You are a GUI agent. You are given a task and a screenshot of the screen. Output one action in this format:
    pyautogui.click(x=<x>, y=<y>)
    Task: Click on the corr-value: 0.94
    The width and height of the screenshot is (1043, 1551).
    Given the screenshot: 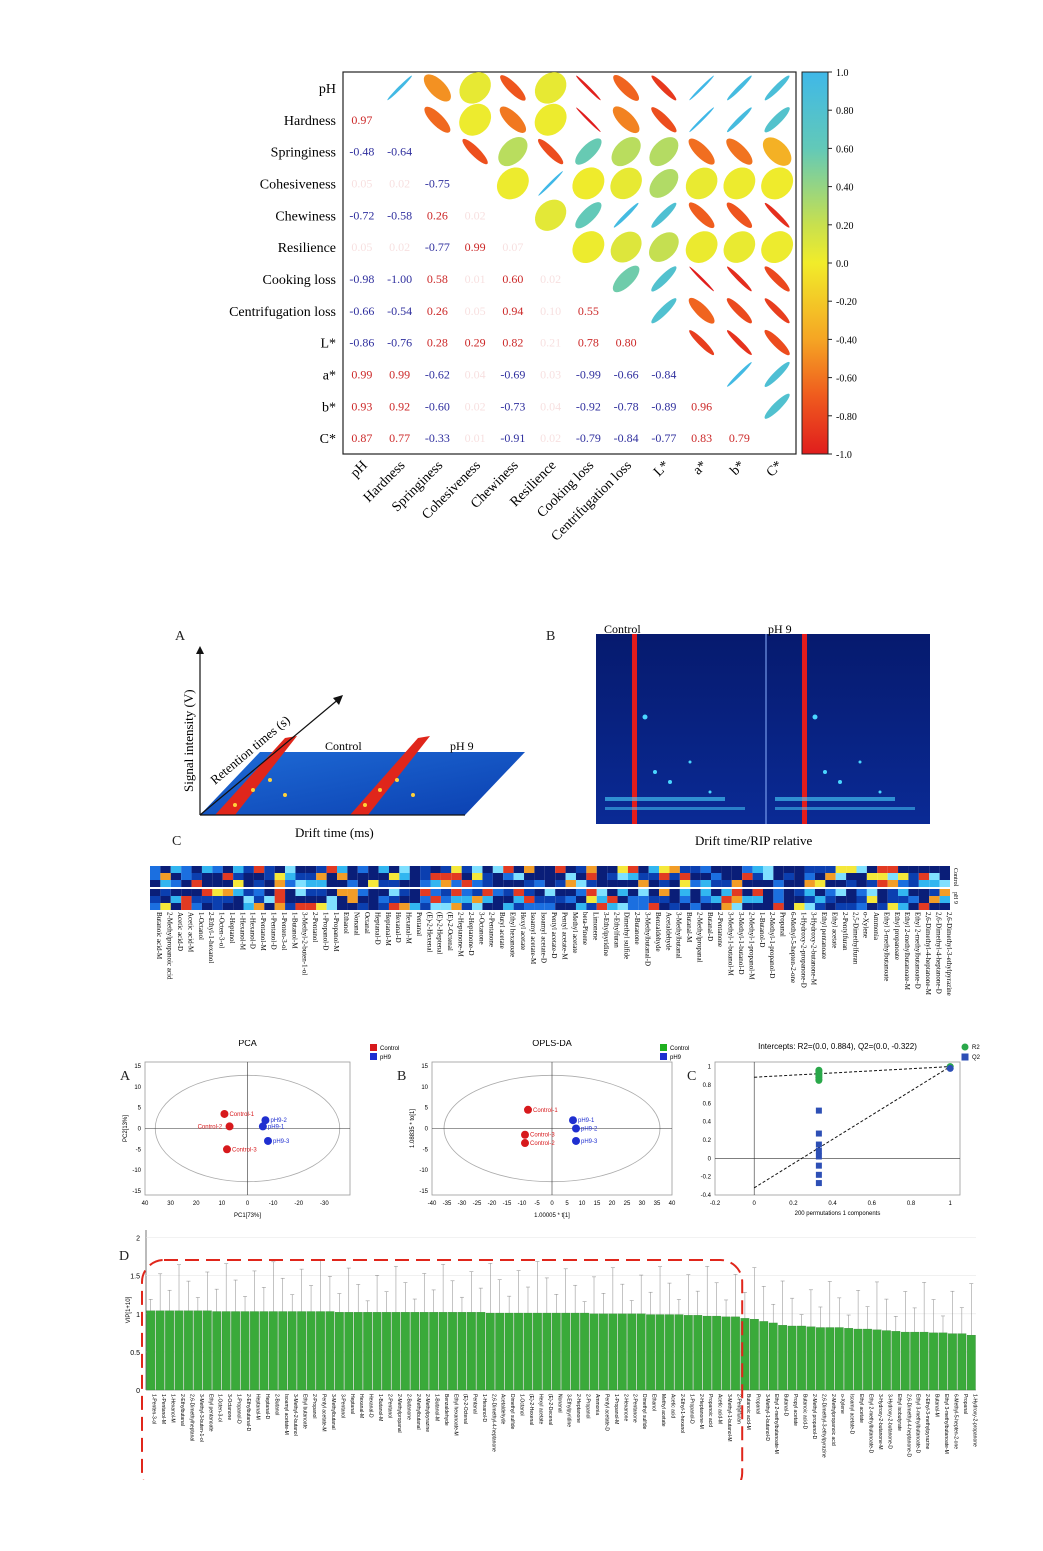 What is the action you would take?
    pyautogui.click(x=512, y=311)
    